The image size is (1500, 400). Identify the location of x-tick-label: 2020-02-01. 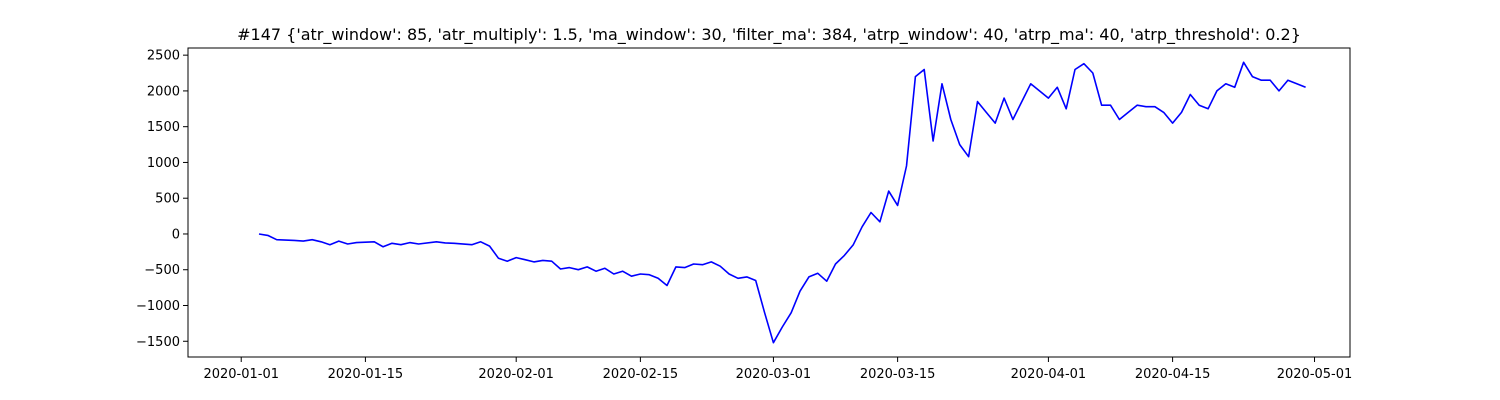
(516, 374).